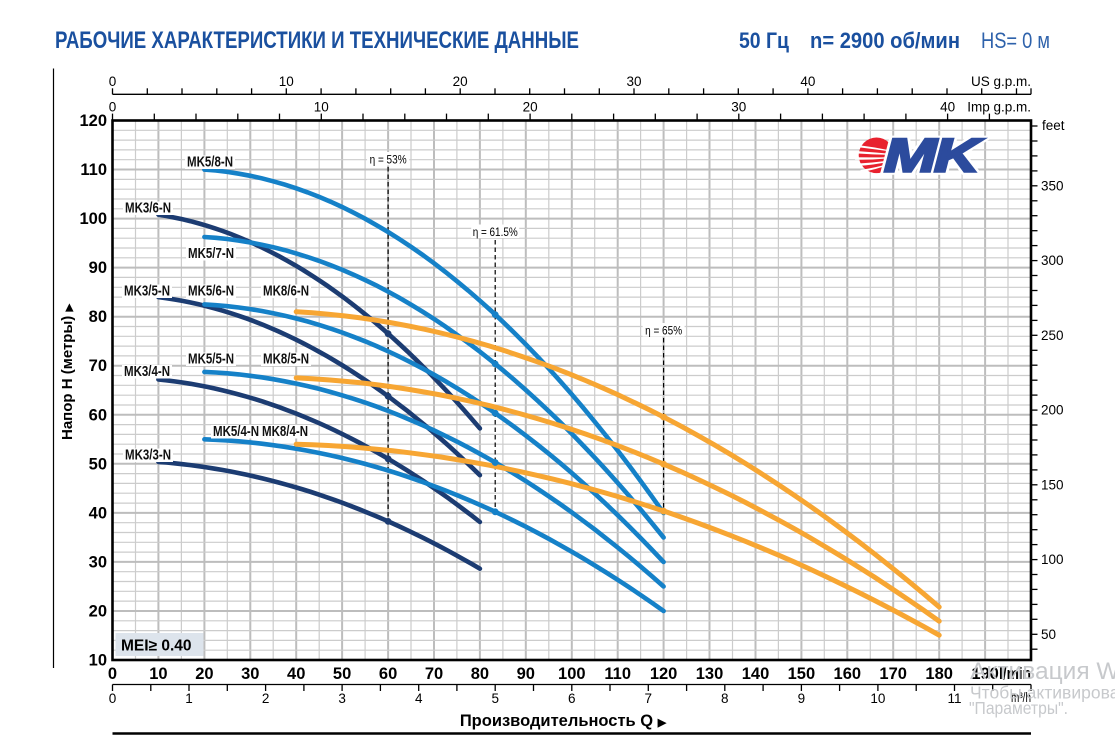 Image resolution: width=1115 pixels, height=753 pixels. Describe the element at coordinates (211, 253) in the screenshot. I see `svg-text: MK5/7-N` at that location.